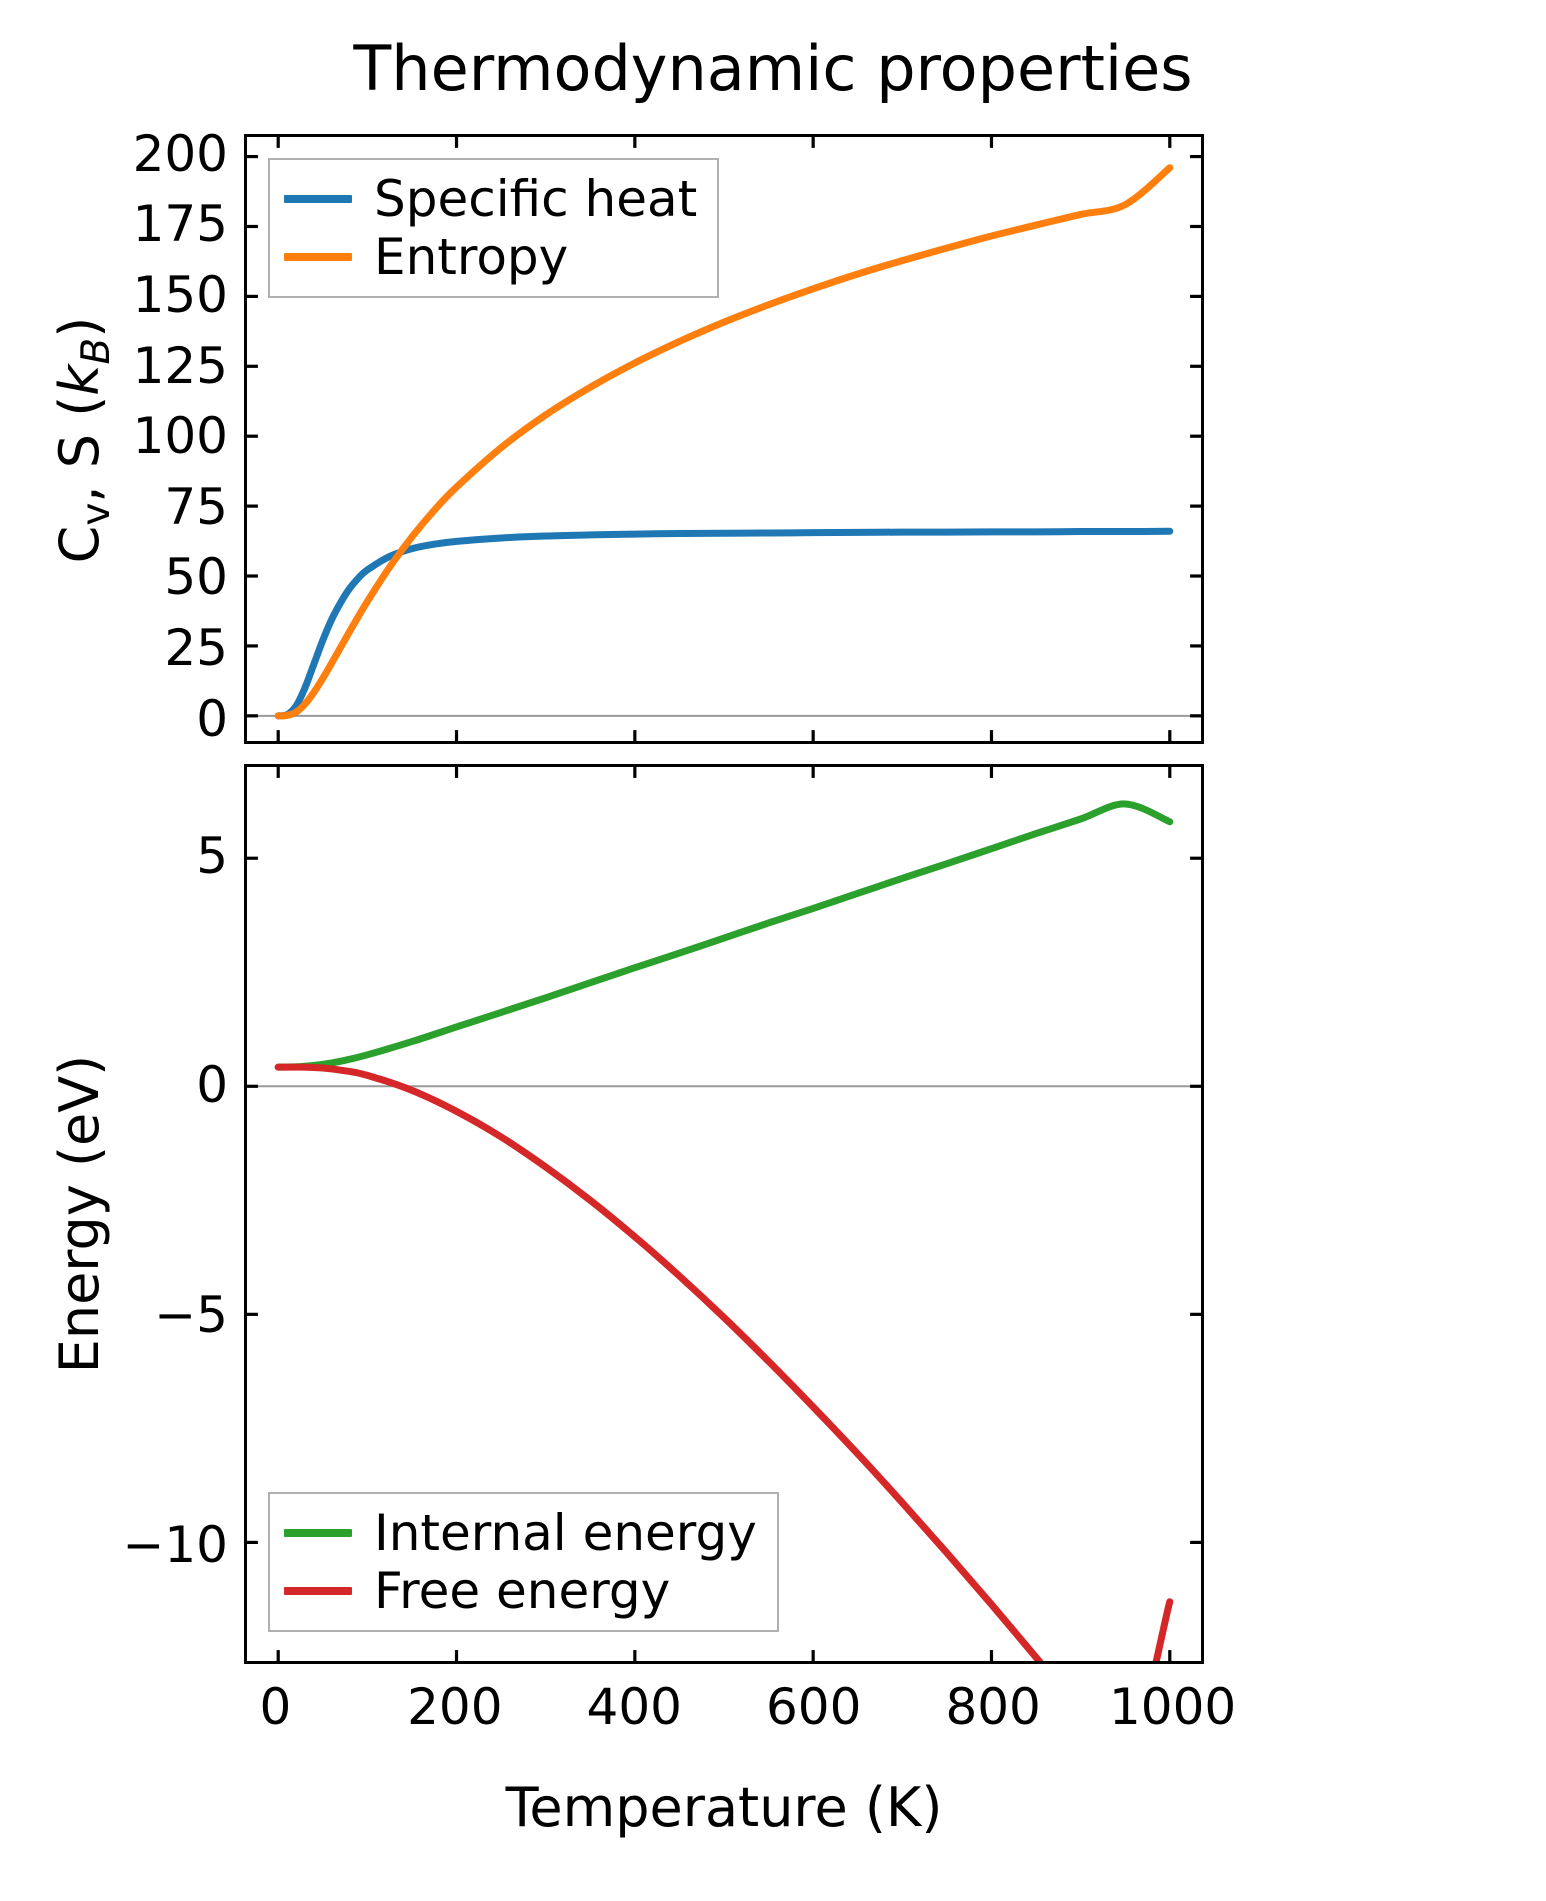 The height and width of the screenshot is (1901, 1546). Describe the element at coordinates (993, 1707) in the screenshot. I see `xtick-label: 800` at that location.